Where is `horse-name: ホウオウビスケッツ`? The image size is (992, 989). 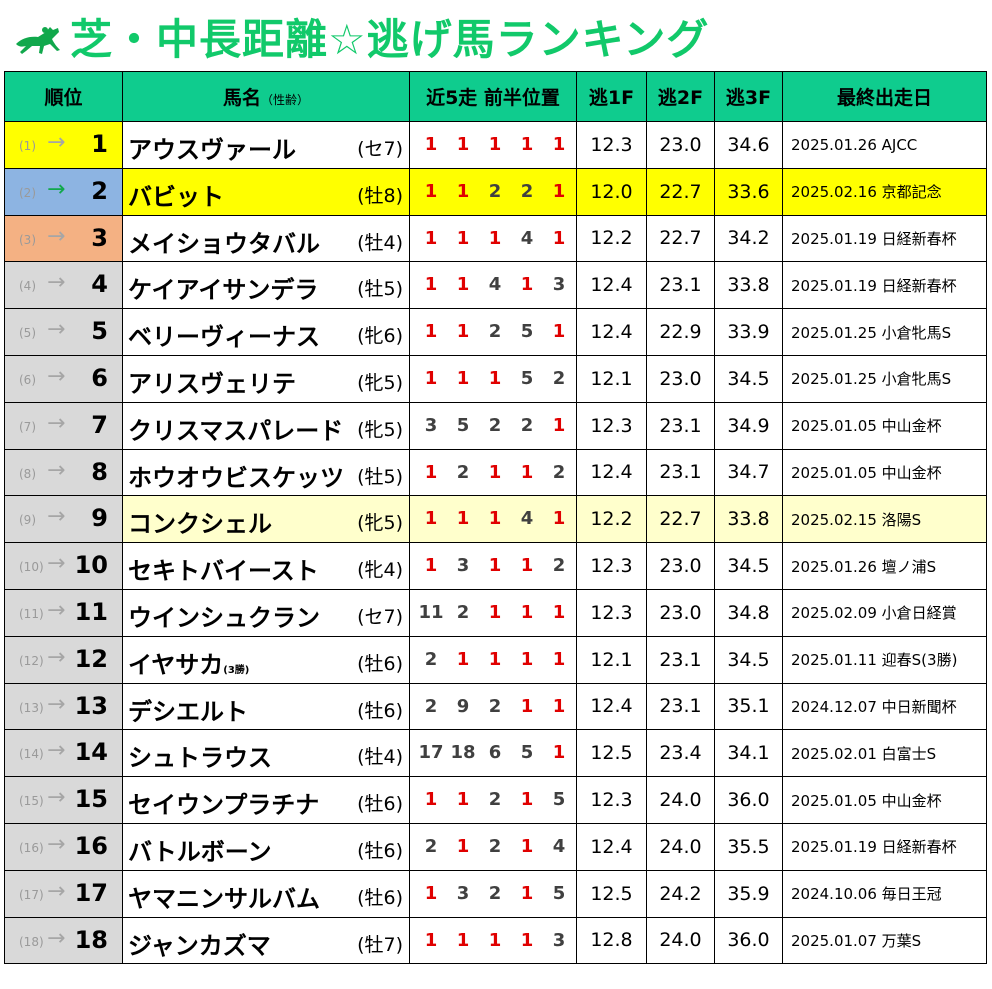
horse-name: ホウオウビスケッツ is located at coordinates (236, 475).